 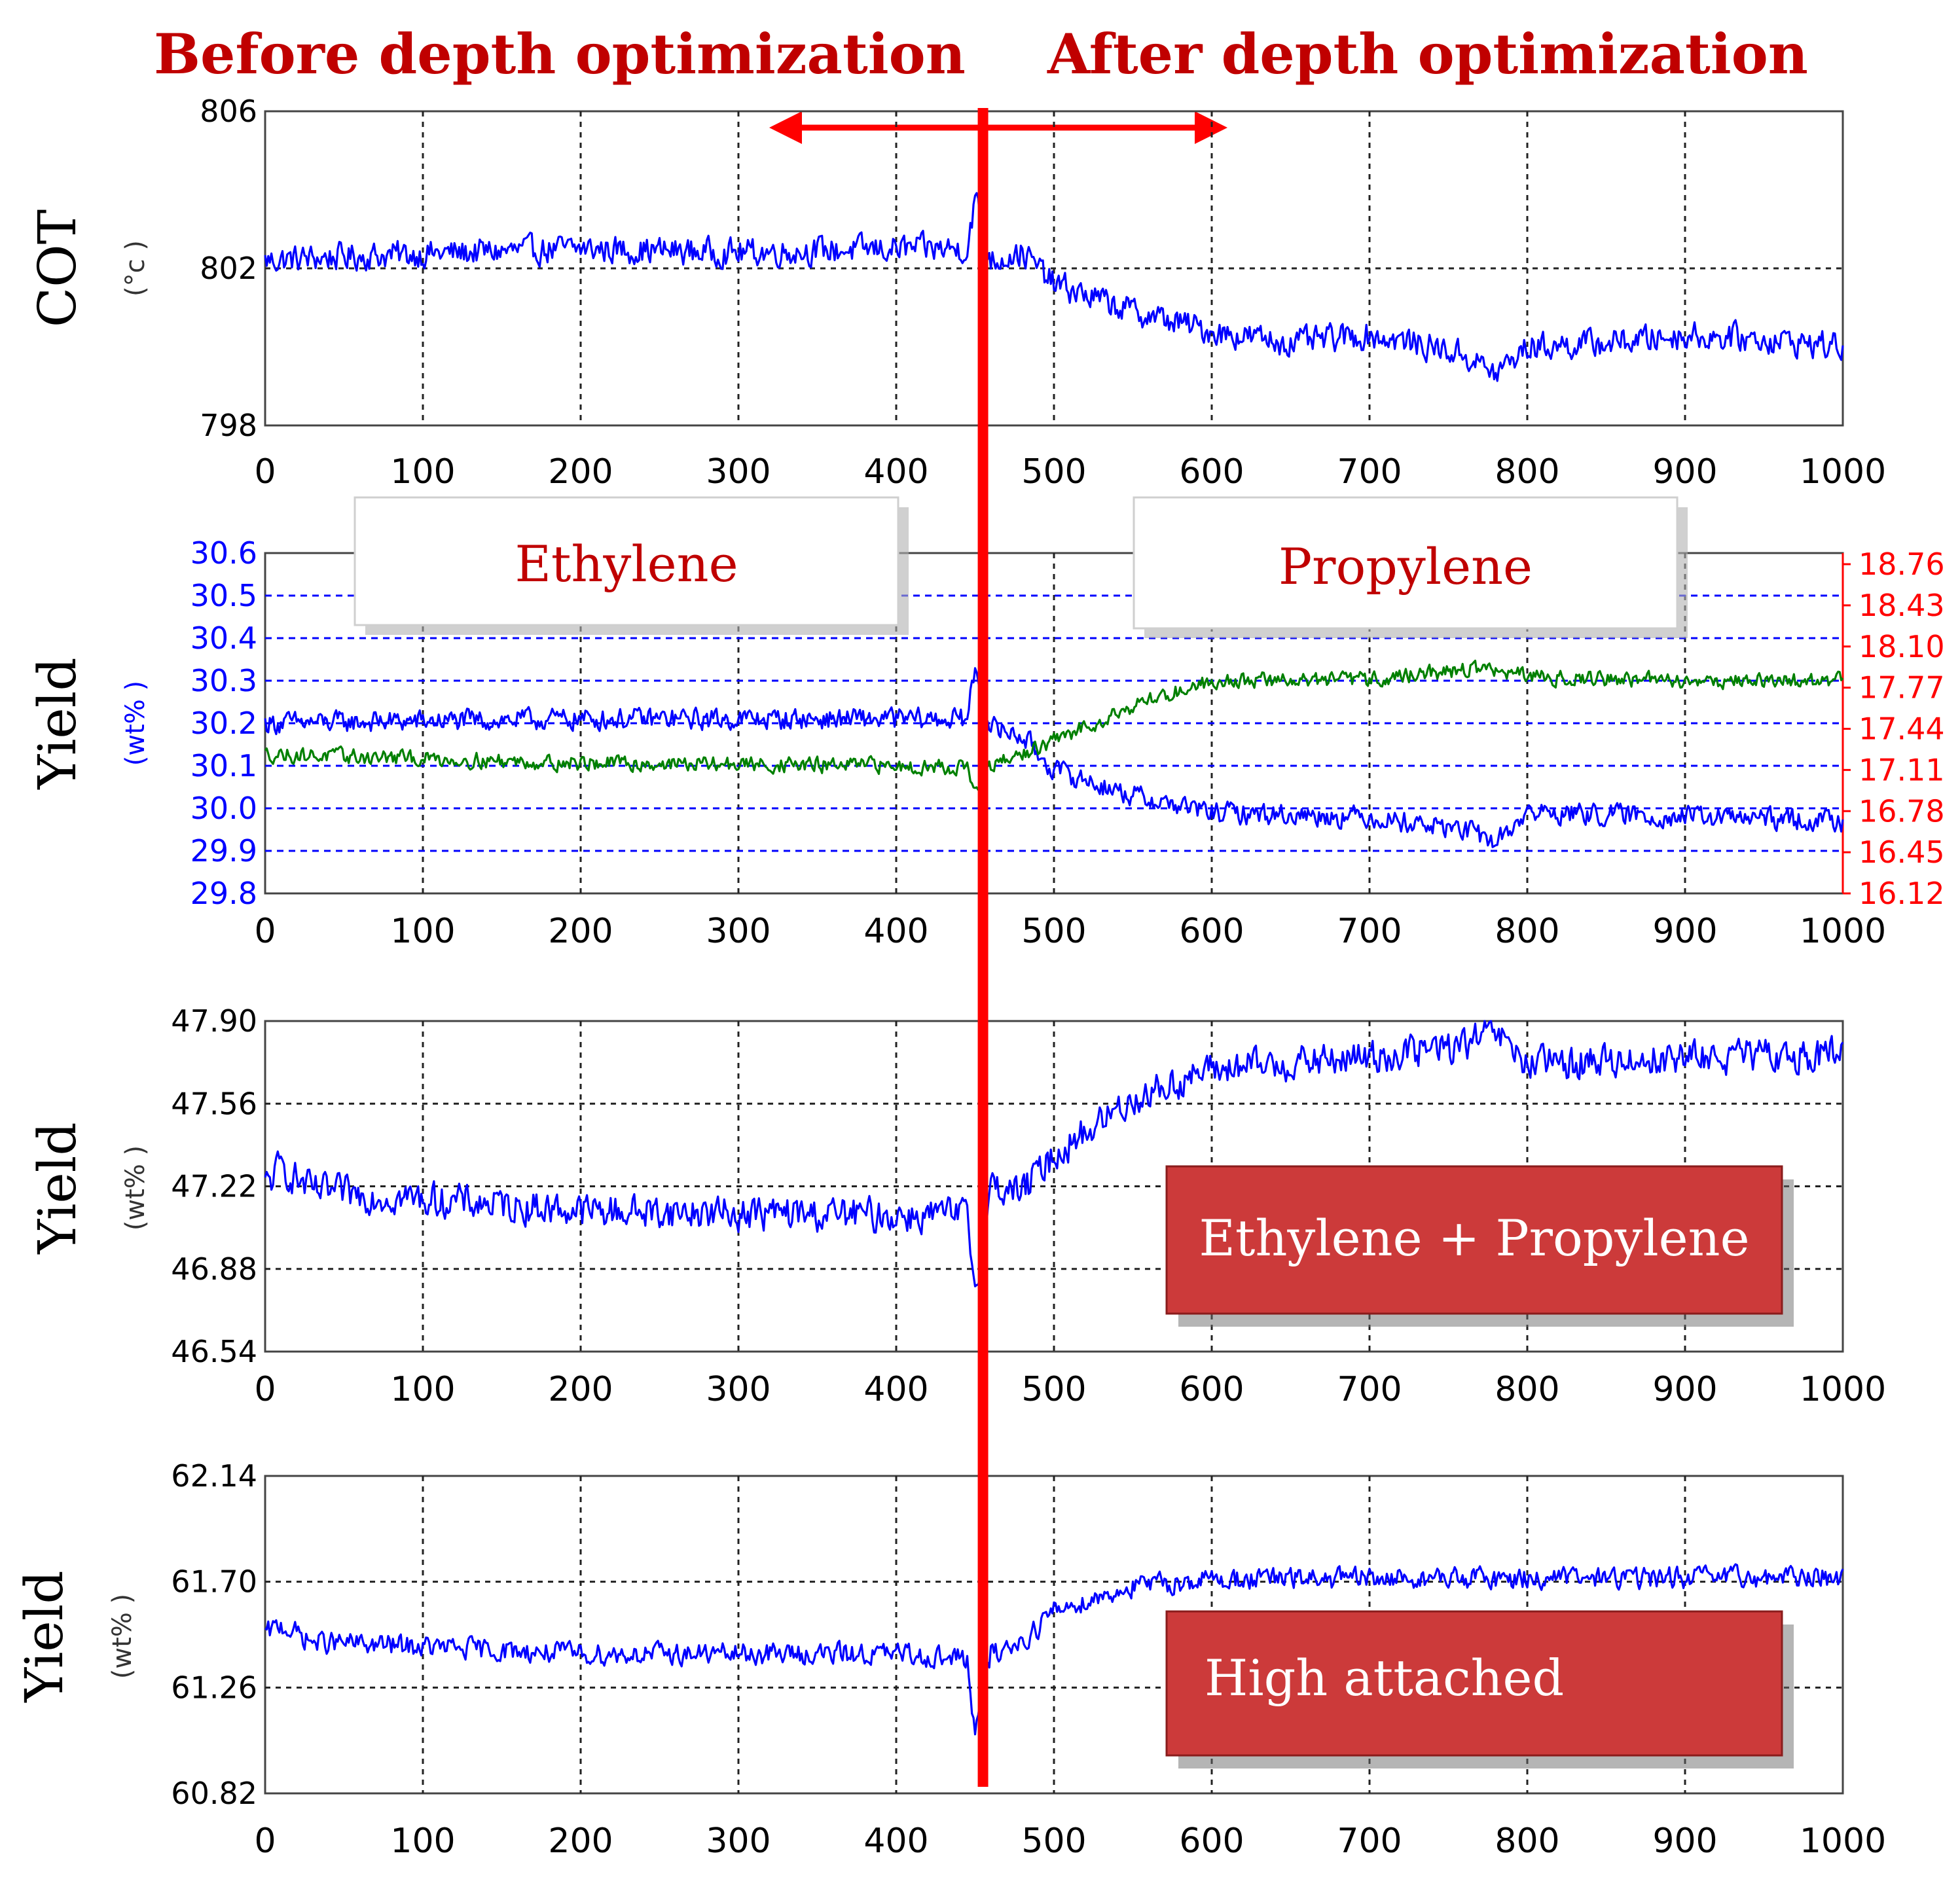 I want to click on y-tick-label: 46.88, so click(x=214, y=1269).